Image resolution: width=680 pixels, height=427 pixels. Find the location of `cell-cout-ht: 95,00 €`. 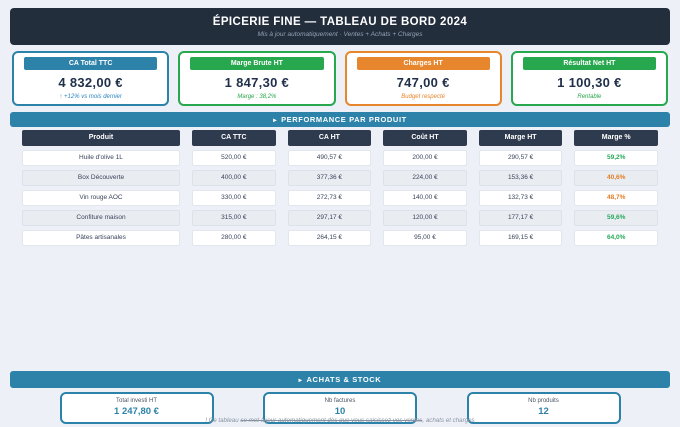

cell-cout-ht: 95,00 € is located at coordinates (425, 238).